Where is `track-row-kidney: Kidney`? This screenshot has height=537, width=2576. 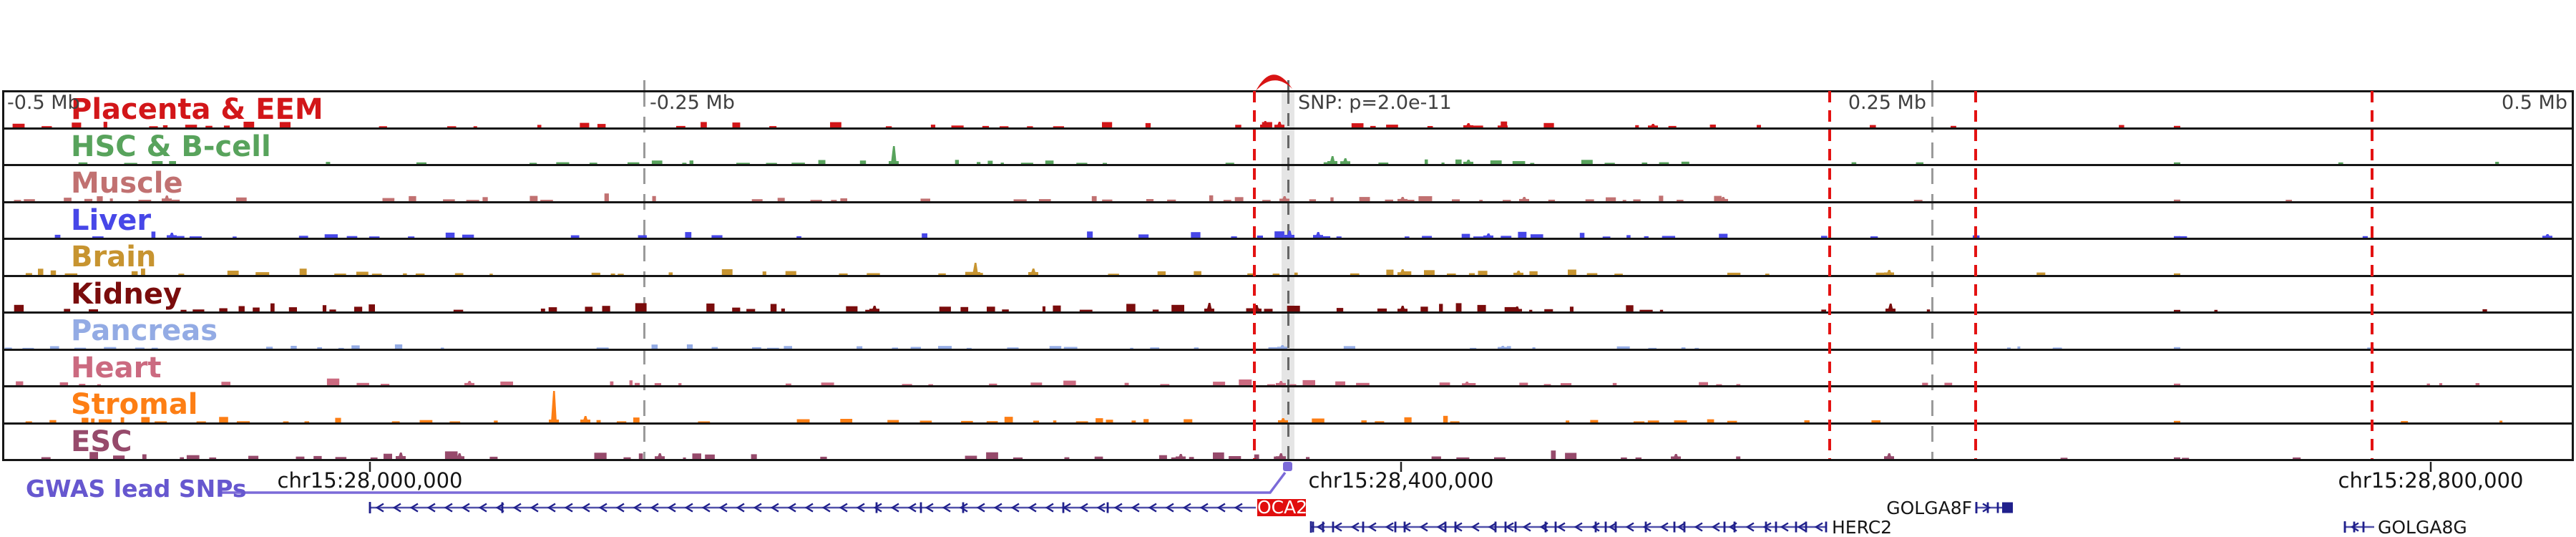
track-row-kidney: Kidney is located at coordinates (1288, 295).